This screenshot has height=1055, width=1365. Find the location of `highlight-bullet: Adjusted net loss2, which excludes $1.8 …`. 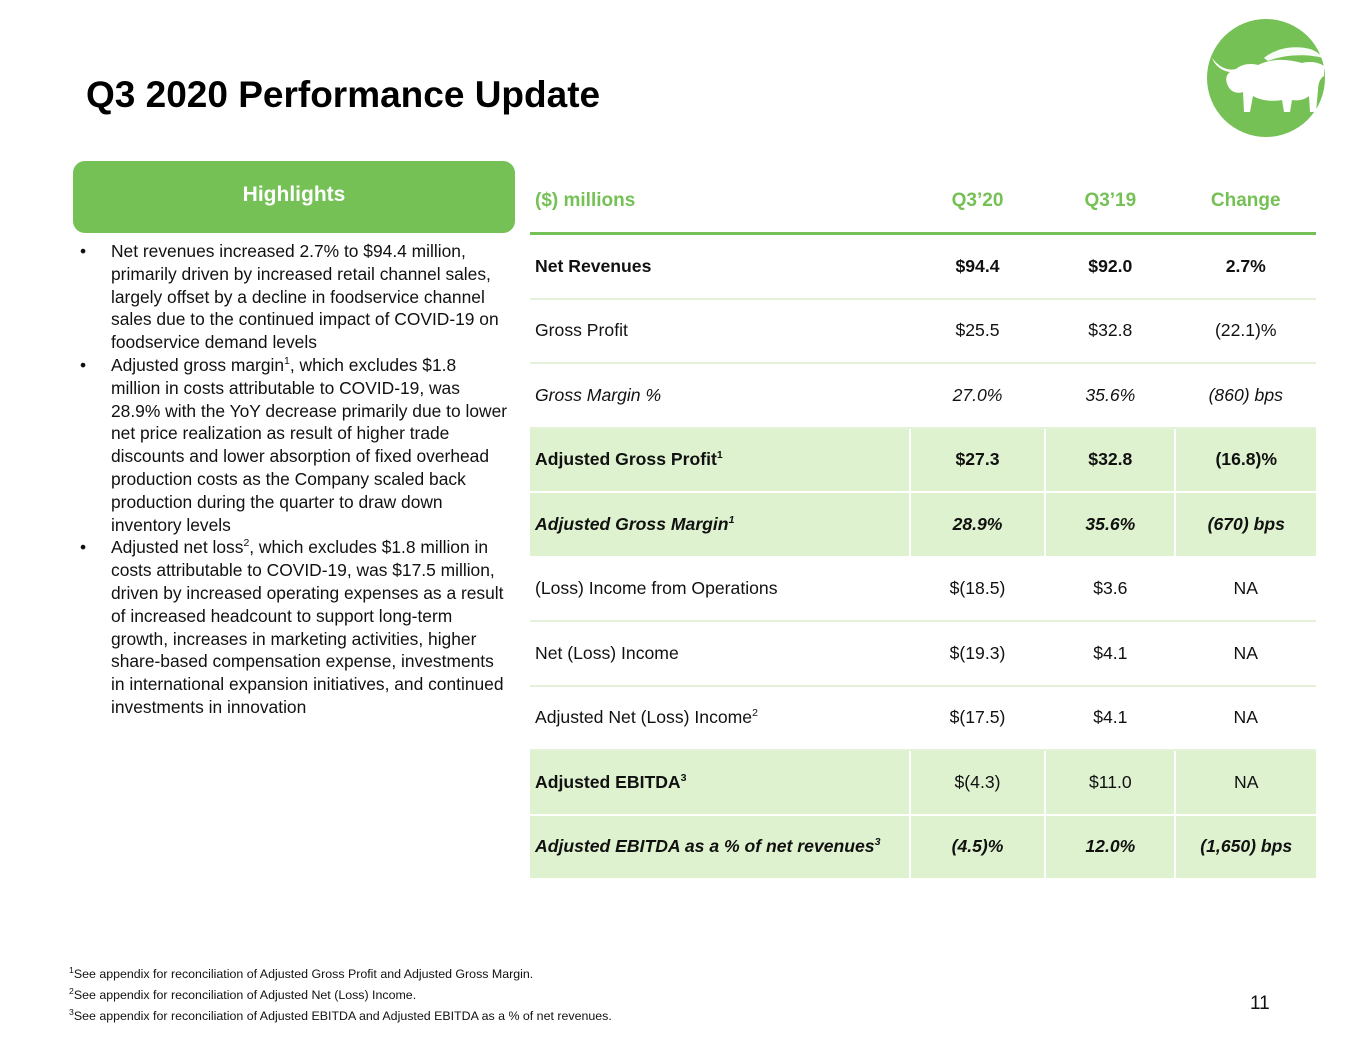

highlight-bullet: Adjusted net loss2, which excludes $1.8 … is located at coordinates (294, 627).